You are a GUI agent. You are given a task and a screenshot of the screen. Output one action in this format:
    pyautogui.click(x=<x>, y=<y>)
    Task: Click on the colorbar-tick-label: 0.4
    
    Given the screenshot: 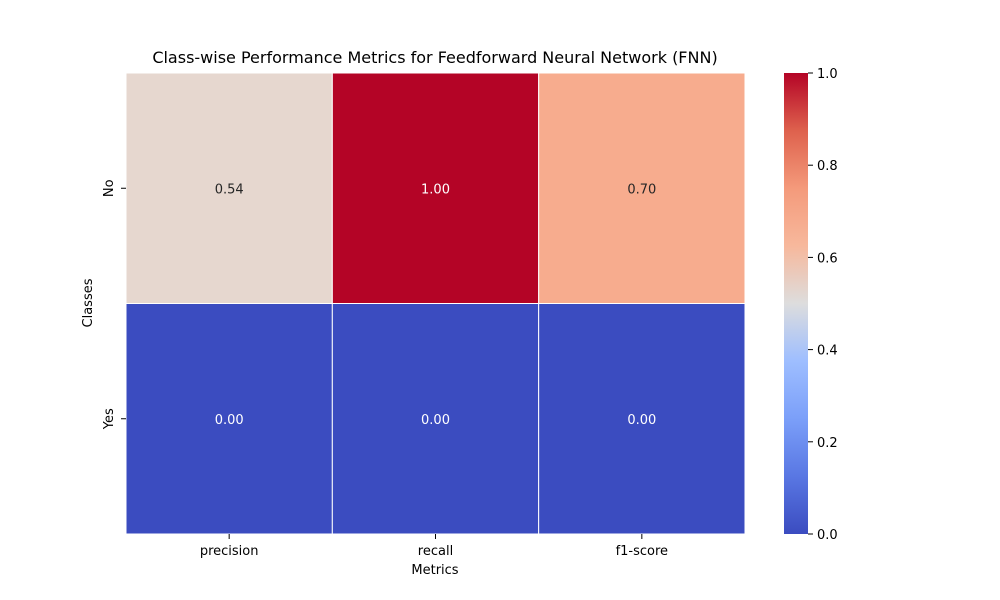 What is the action you would take?
    pyautogui.click(x=827, y=351)
    